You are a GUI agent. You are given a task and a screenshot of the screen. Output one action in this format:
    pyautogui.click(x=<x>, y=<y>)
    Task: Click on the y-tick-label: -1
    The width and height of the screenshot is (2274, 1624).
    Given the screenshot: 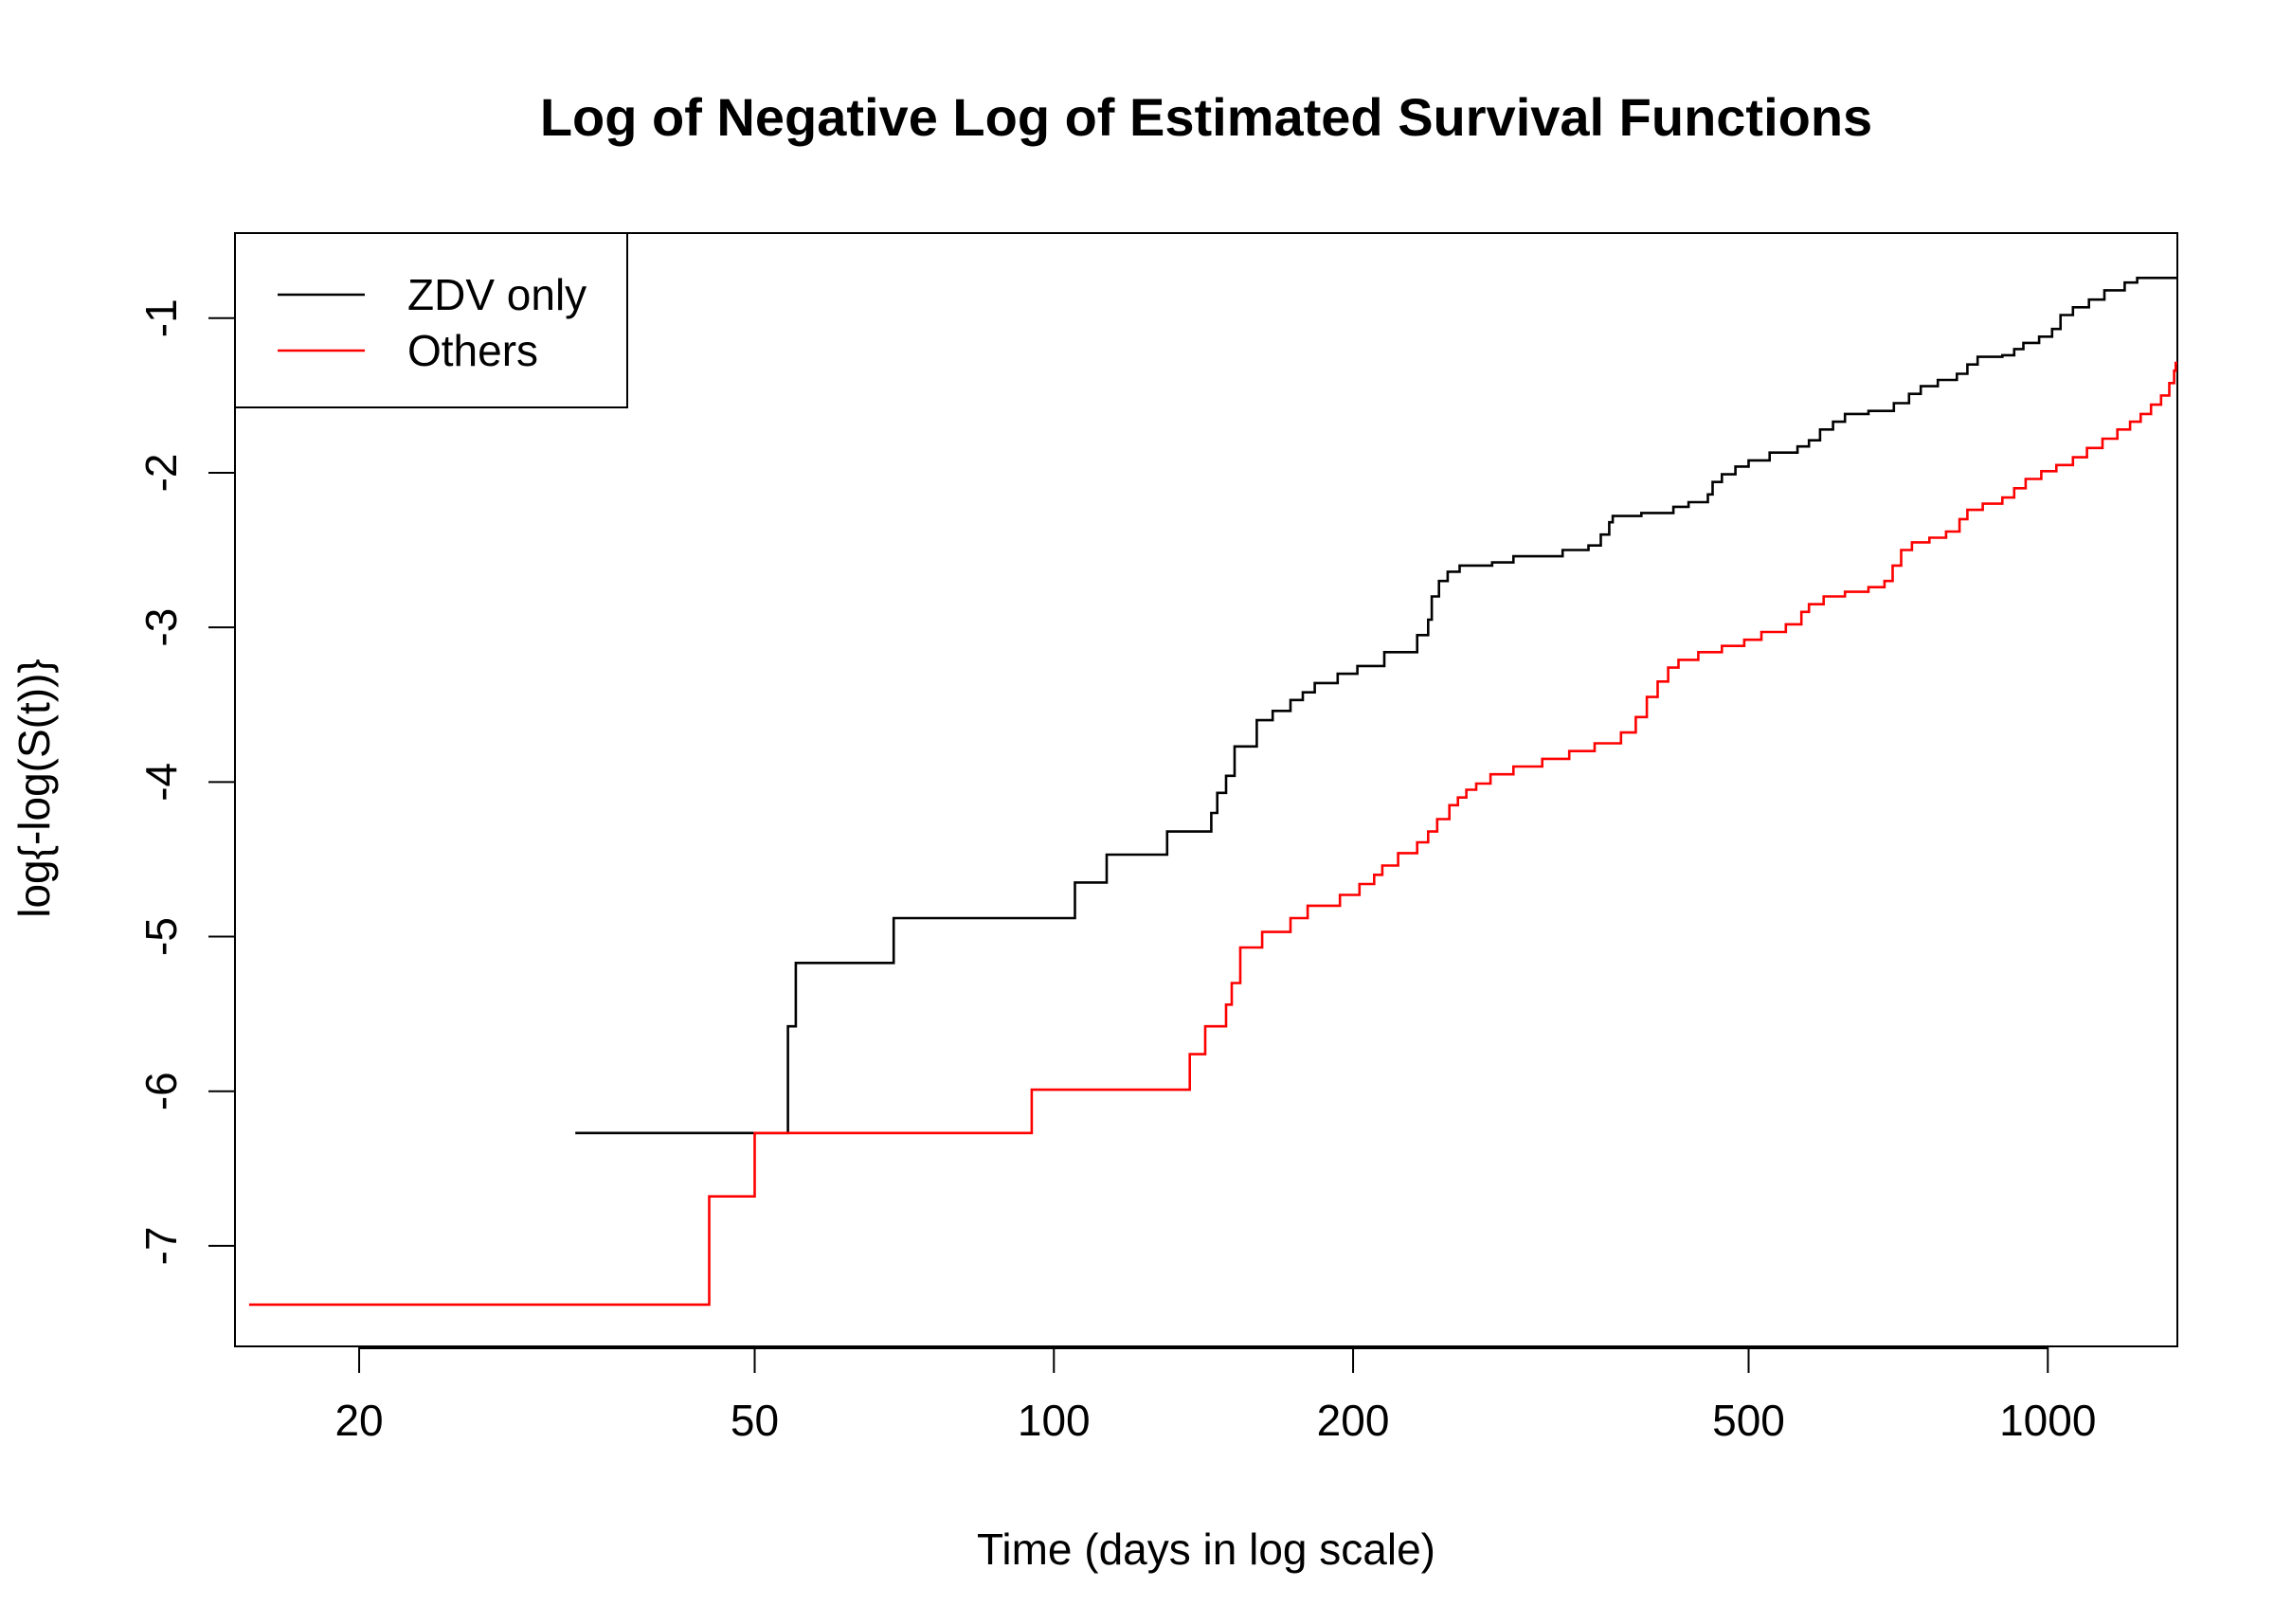 What is the action you would take?
    pyautogui.click(x=161, y=317)
    